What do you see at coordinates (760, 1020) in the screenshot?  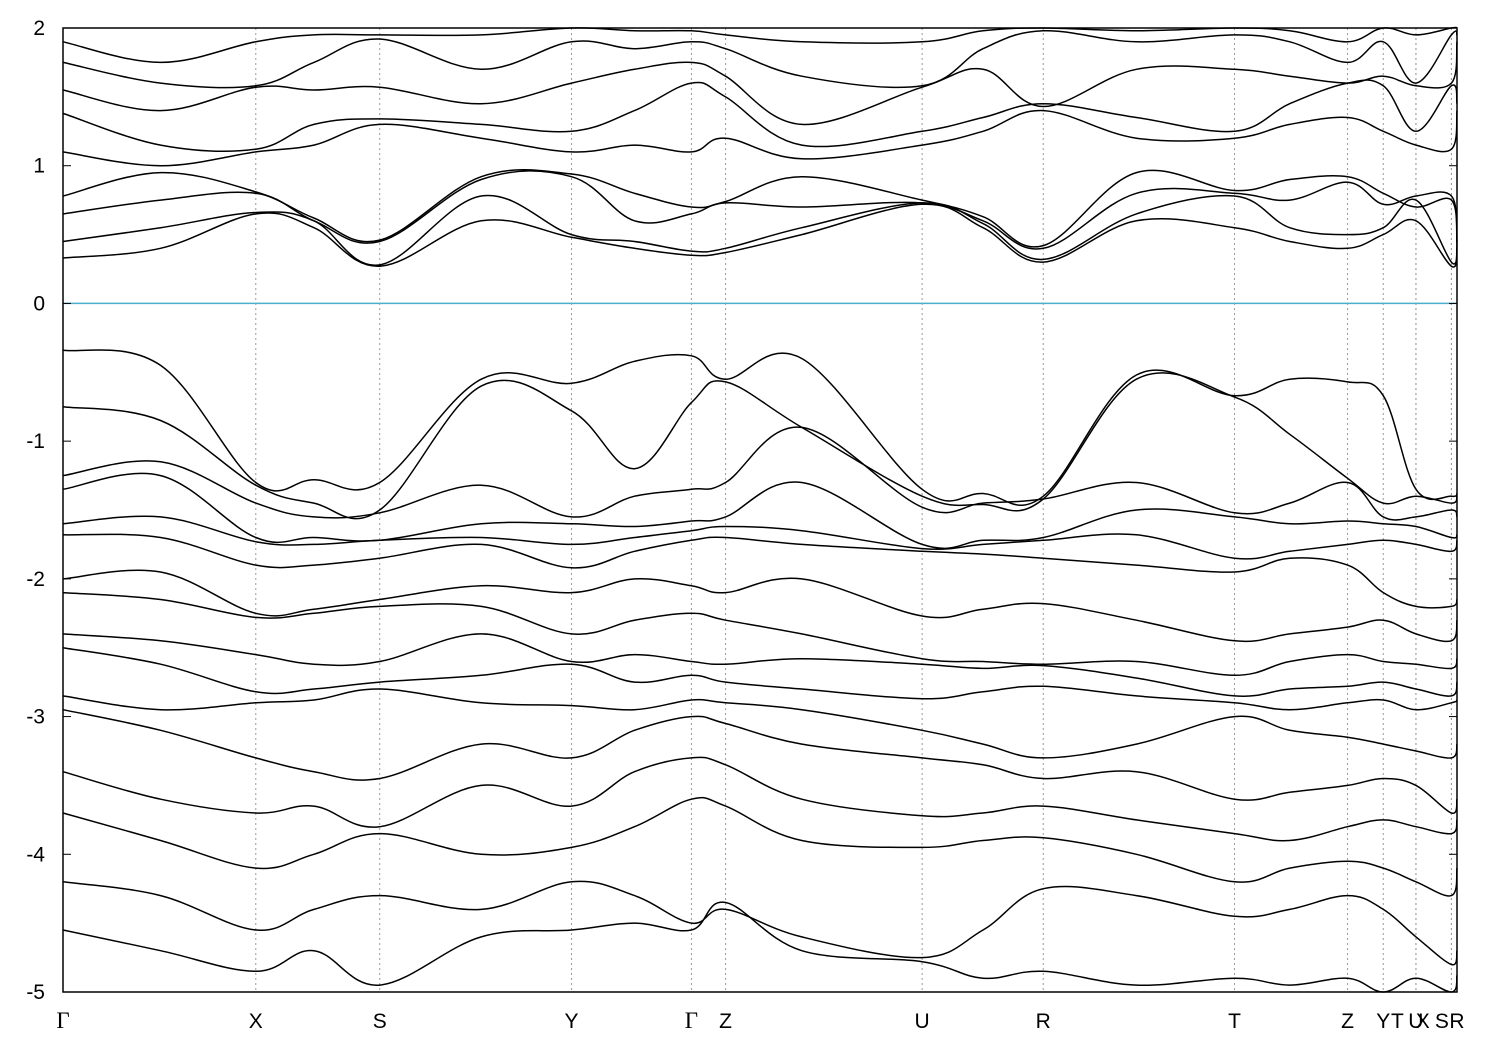 I see `x-axis-kpoint-labels: Γ X S Y Γ Z U R T Z Y T UX S R` at bounding box center [760, 1020].